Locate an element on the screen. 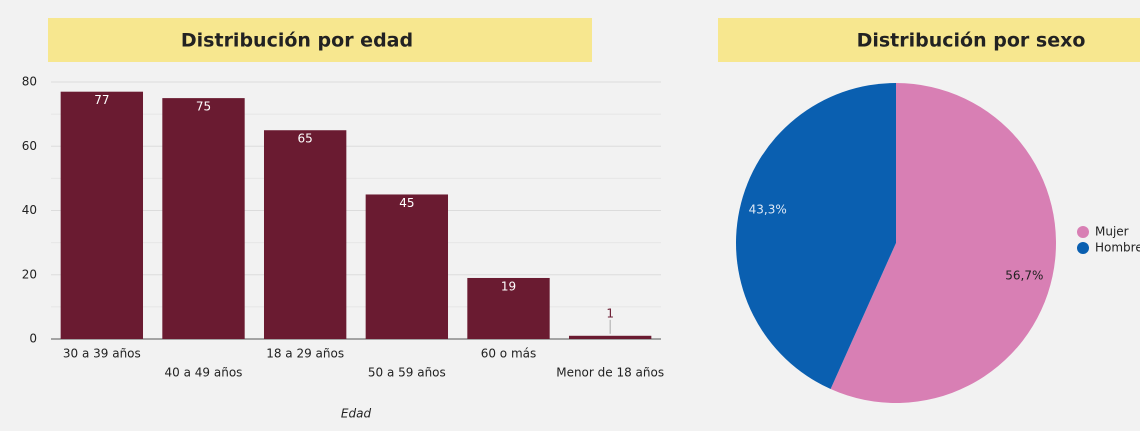 This screenshot has width=1140, height=431. y-tick-label: 60 is located at coordinates (29, 146).